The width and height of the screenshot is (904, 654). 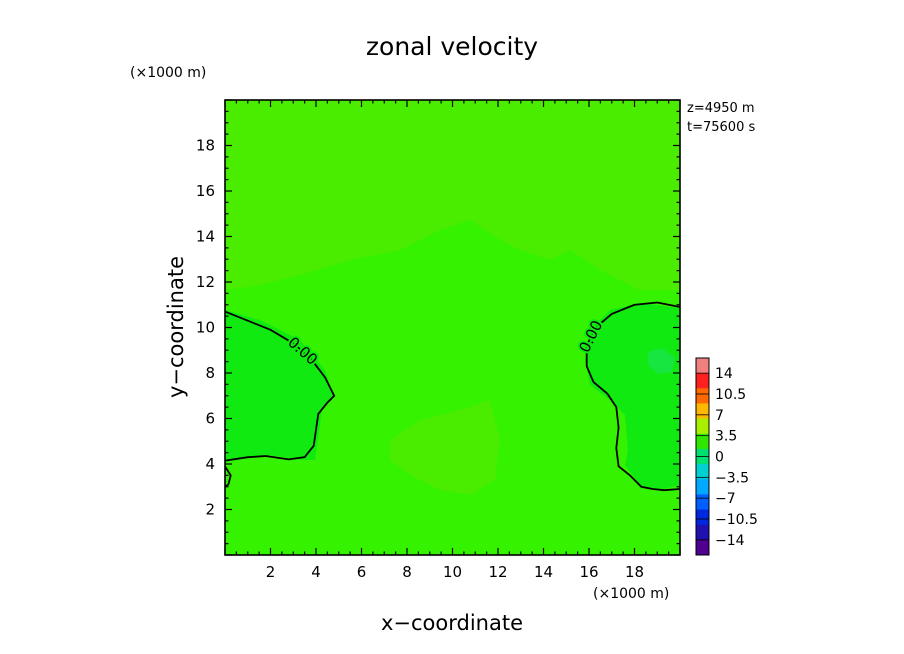 What do you see at coordinates (271, 572) in the screenshot?
I see `x-tick-label: 2` at bounding box center [271, 572].